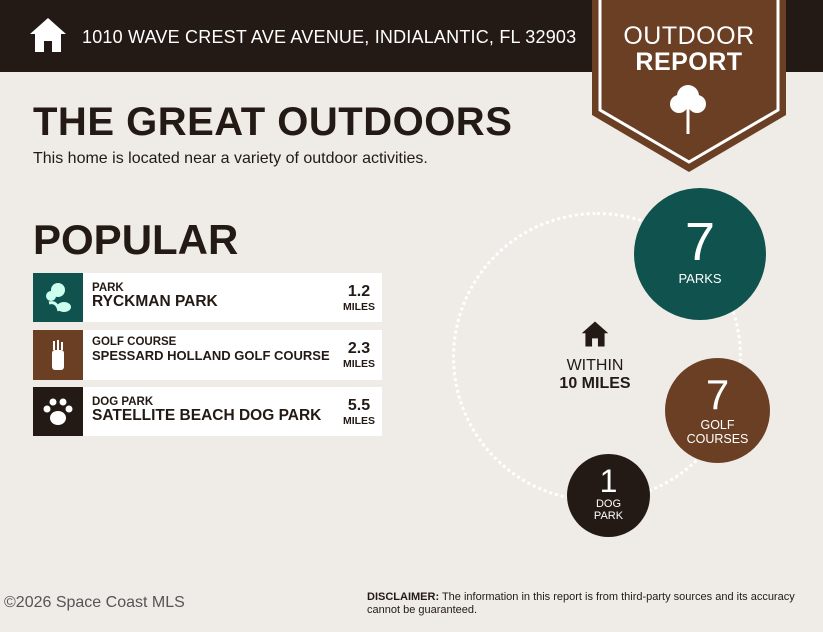  What do you see at coordinates (211, 355) in the screenshot?
I see `item-name: SPESSARD HOLLAND GOLF COURSE` at bounding box center [211, 355].